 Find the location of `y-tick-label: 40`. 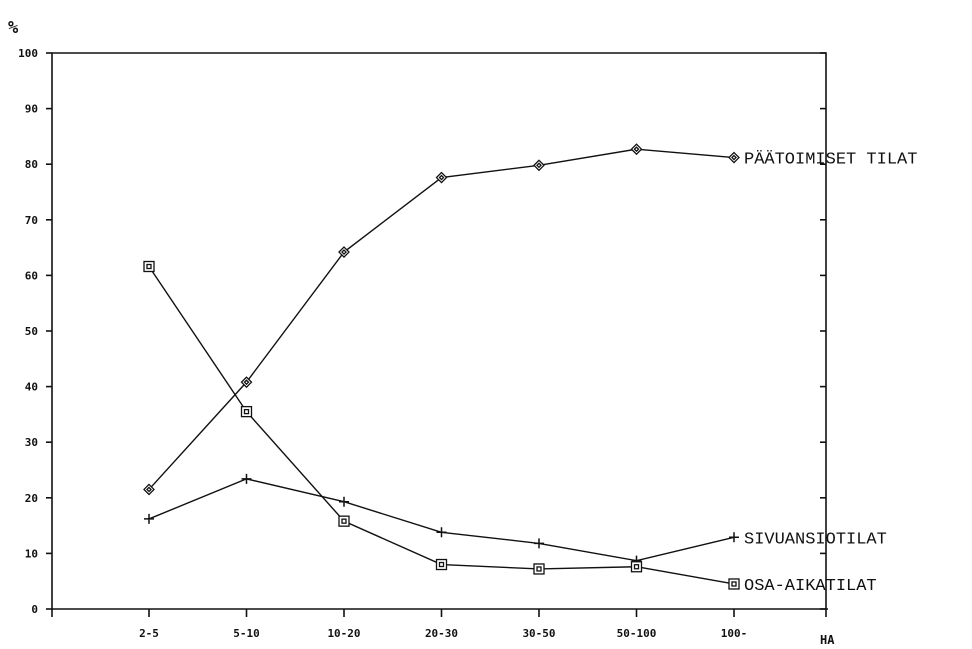

y-tick-label: 40 is located at coordinates (31, 387).